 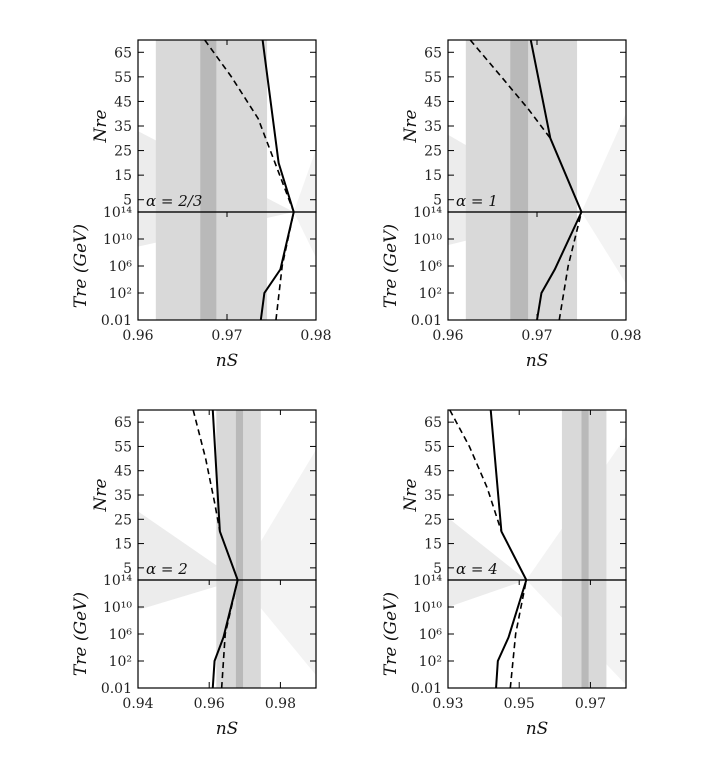 I want to click on alpha-label: α = 4, so click(x=477, y=569).